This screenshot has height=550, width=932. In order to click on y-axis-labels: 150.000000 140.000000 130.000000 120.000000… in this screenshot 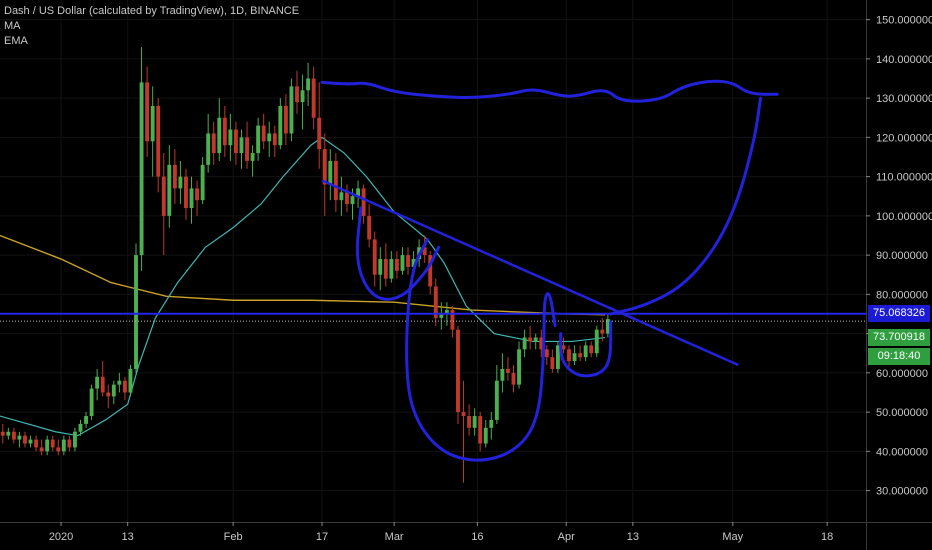, I will do `click(899, 256)`.